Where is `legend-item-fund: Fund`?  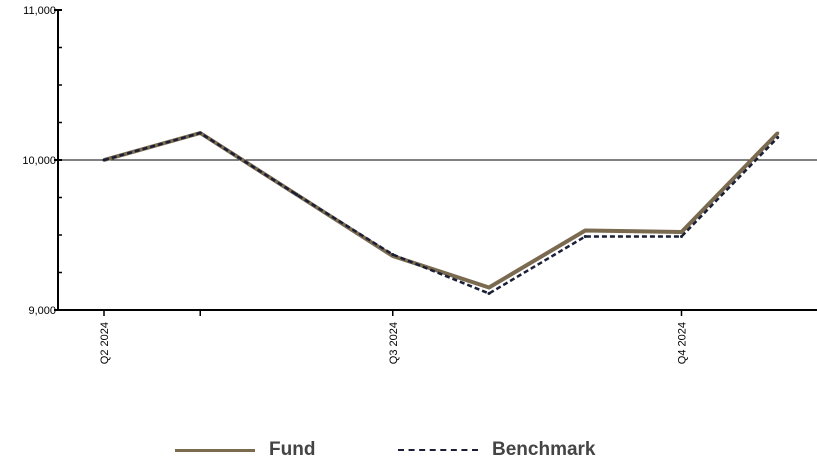
legend-item-fund: Fund is located at coordinates (245, 450).